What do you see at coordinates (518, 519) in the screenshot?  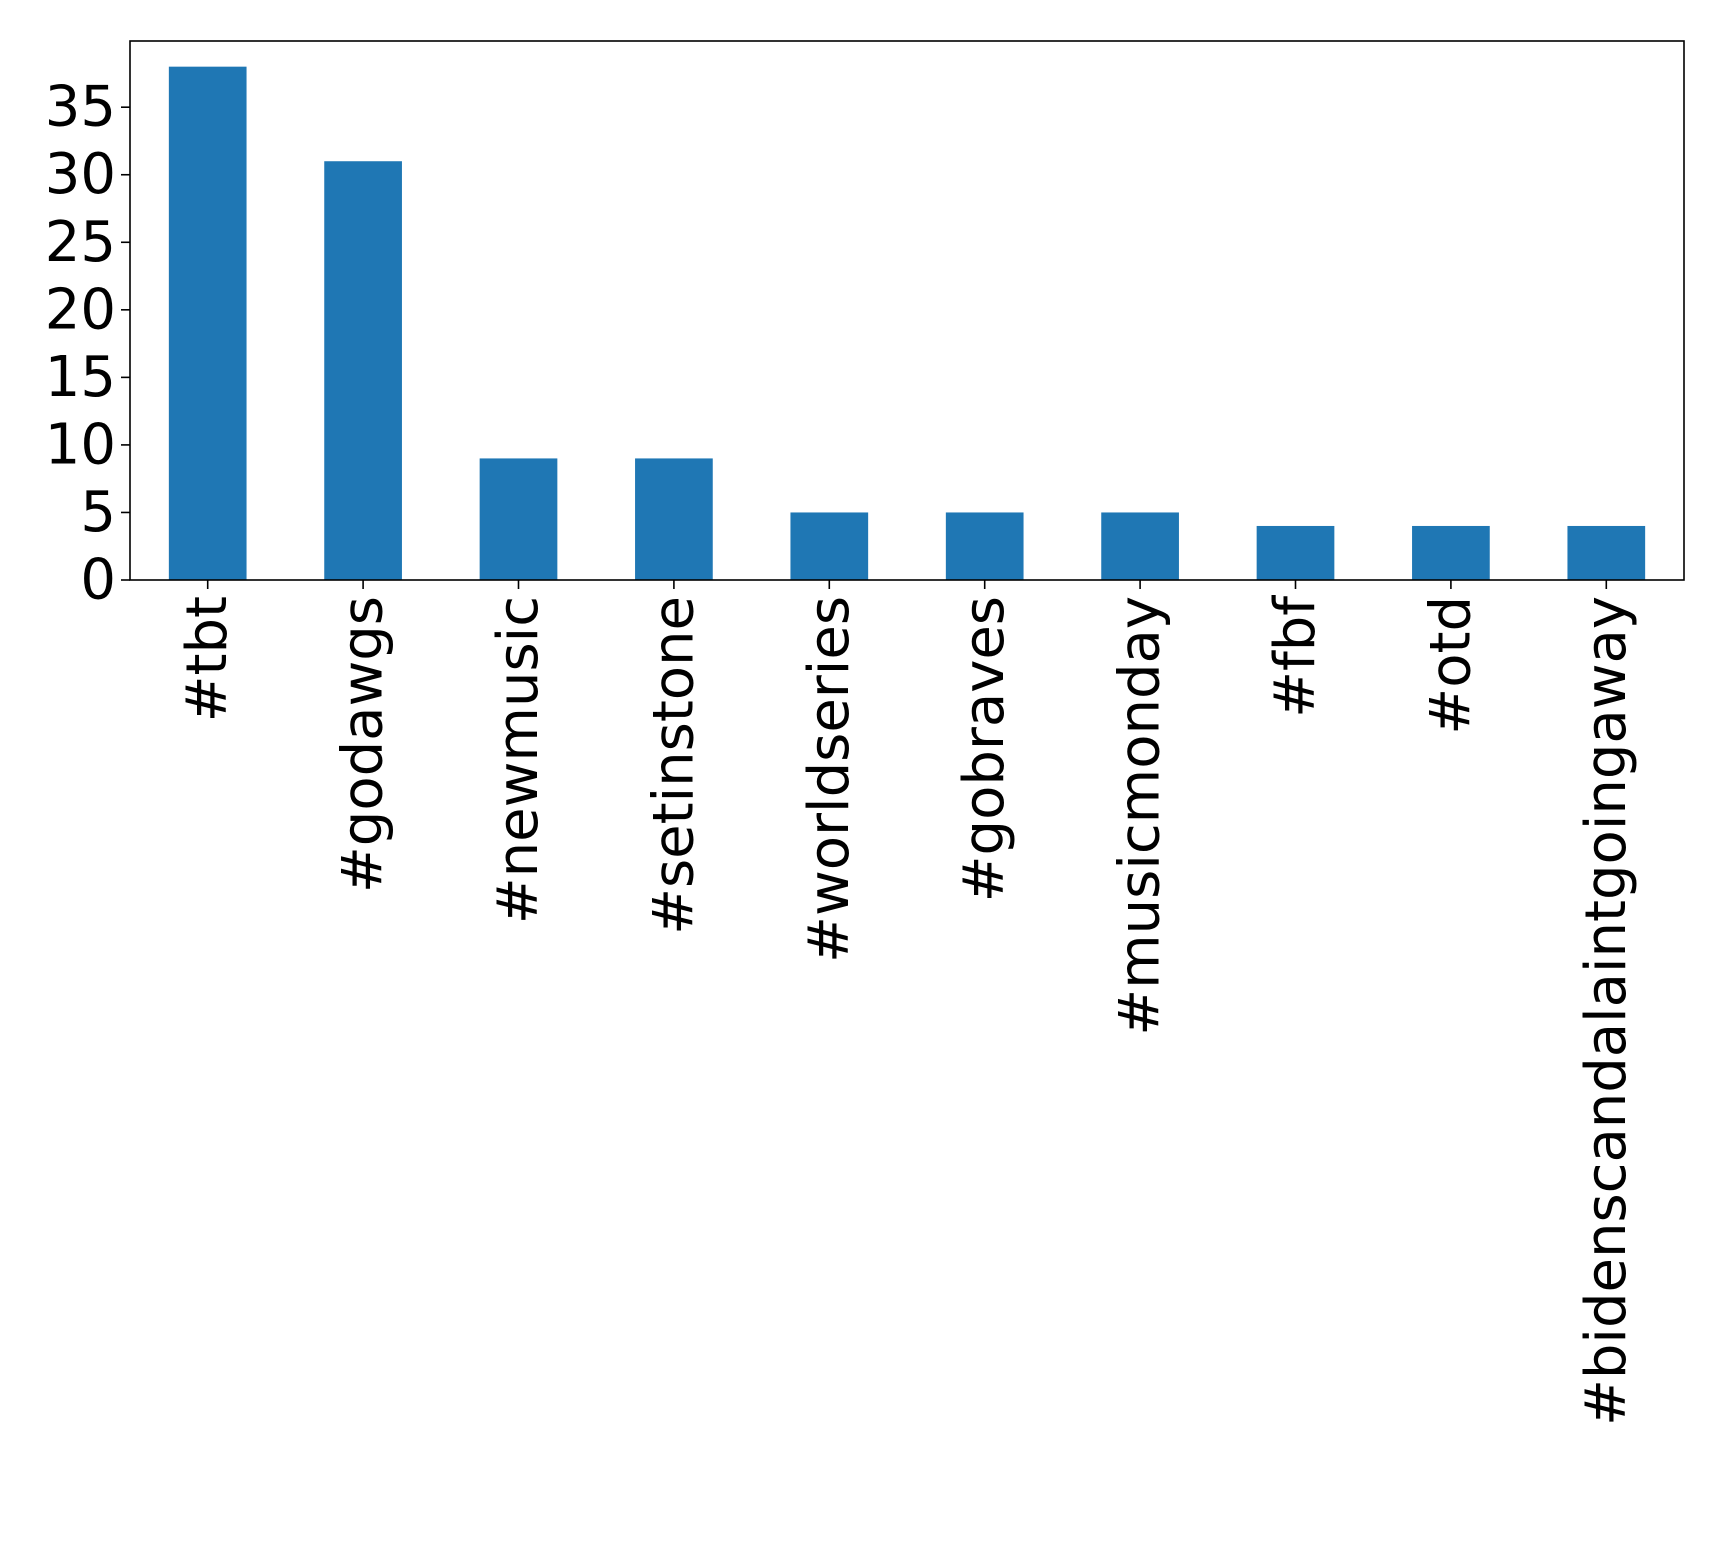 I see `bar-newmusic` at bounding box center [518, 519].